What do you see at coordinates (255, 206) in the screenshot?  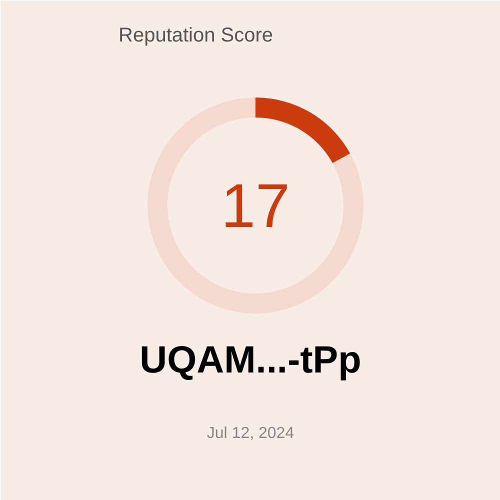 I see `text: 17` at bounding box center [255, 206].